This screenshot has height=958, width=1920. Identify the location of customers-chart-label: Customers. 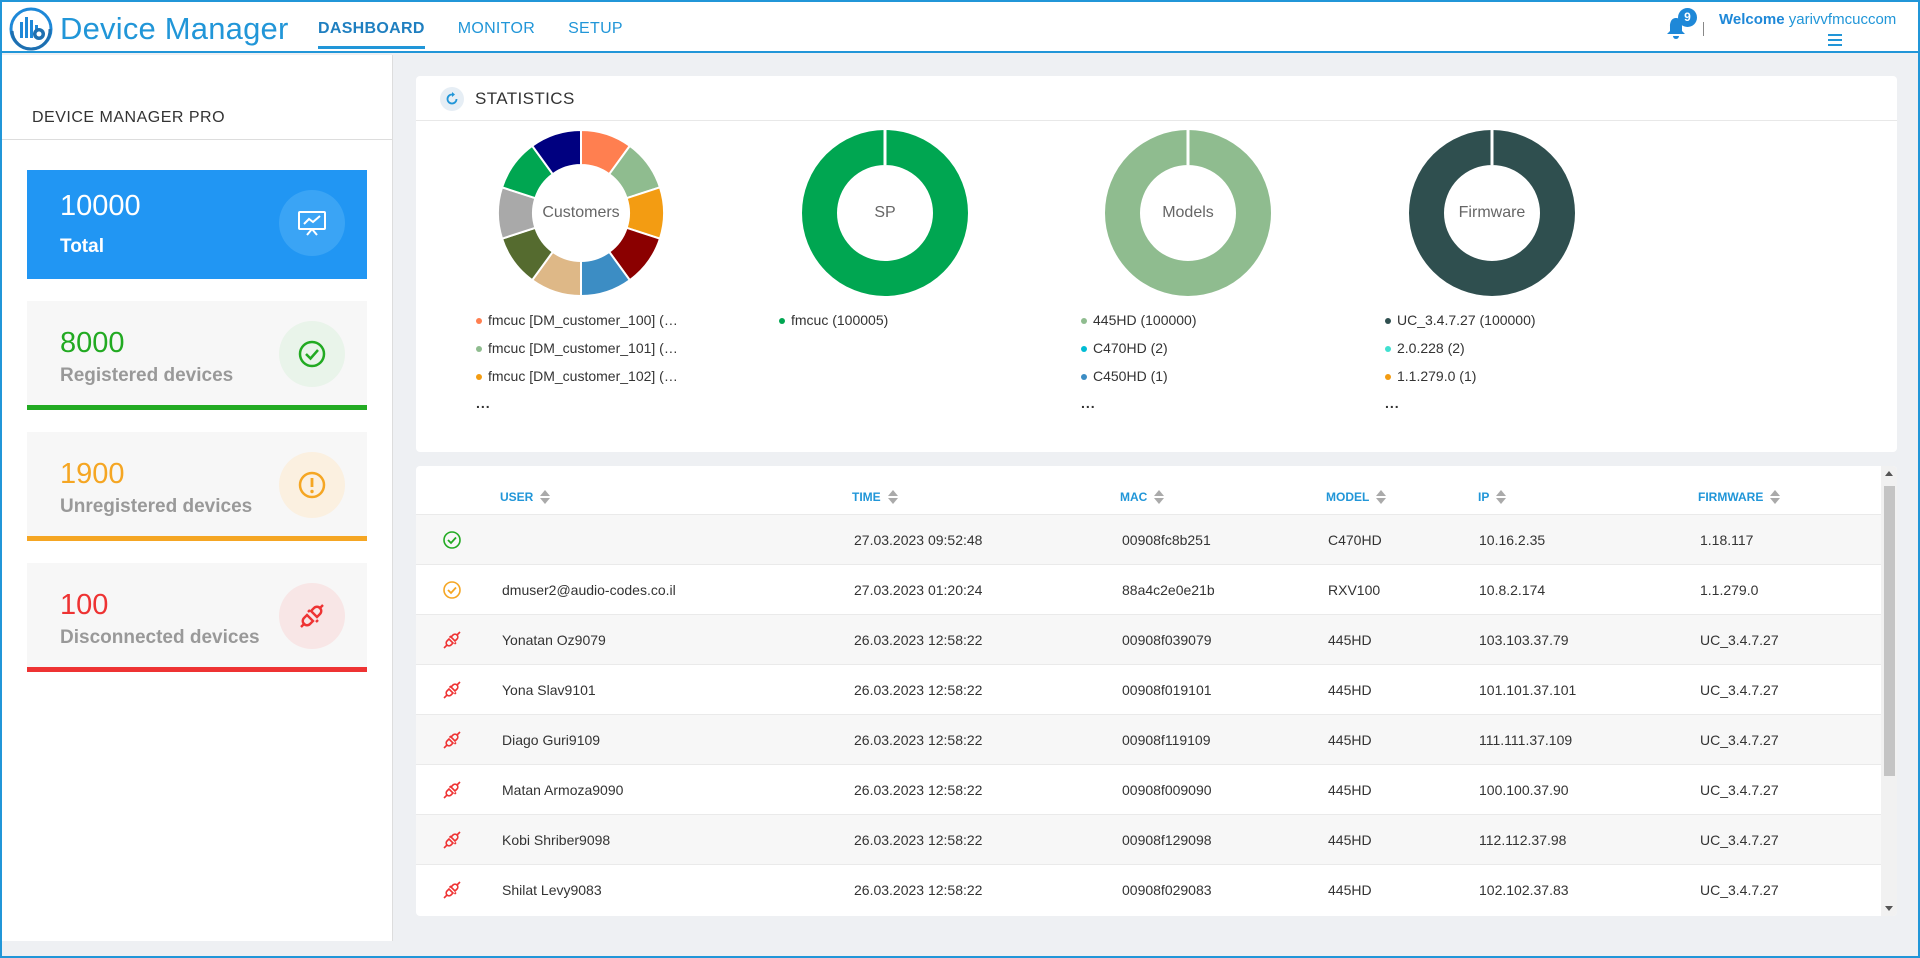
(581, 212).